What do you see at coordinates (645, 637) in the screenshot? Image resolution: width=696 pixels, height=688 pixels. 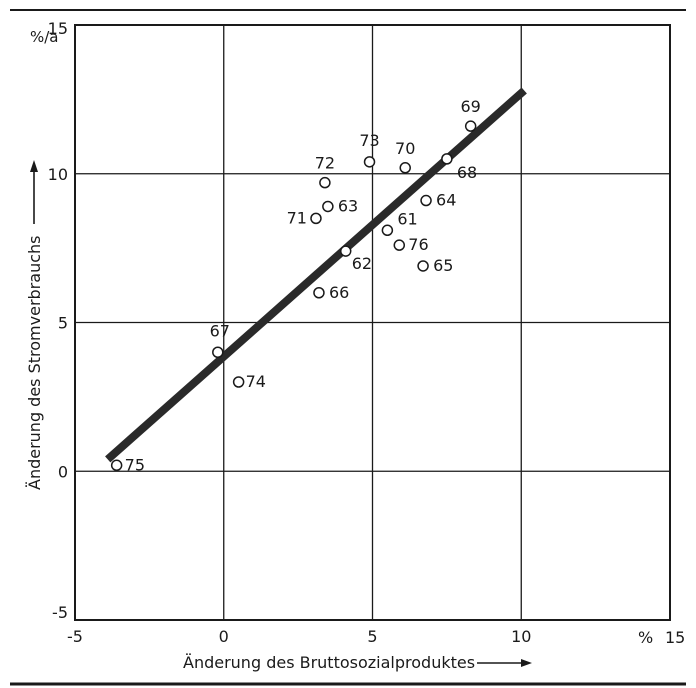 I see `x-unit-label: %` at bounding box center [645, 637].